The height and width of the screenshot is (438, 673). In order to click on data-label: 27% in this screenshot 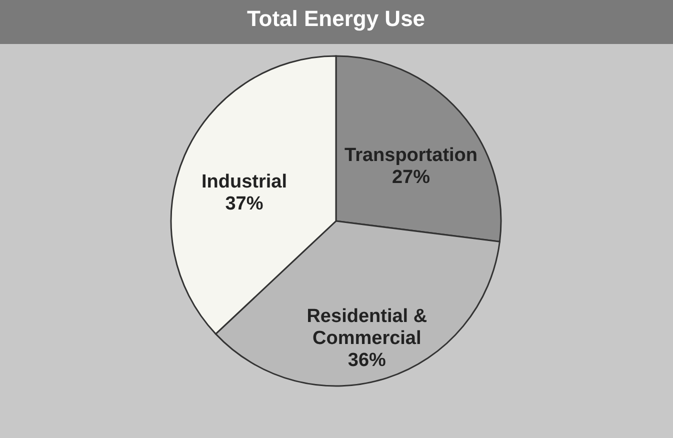, I will do `click(411, 177)`.